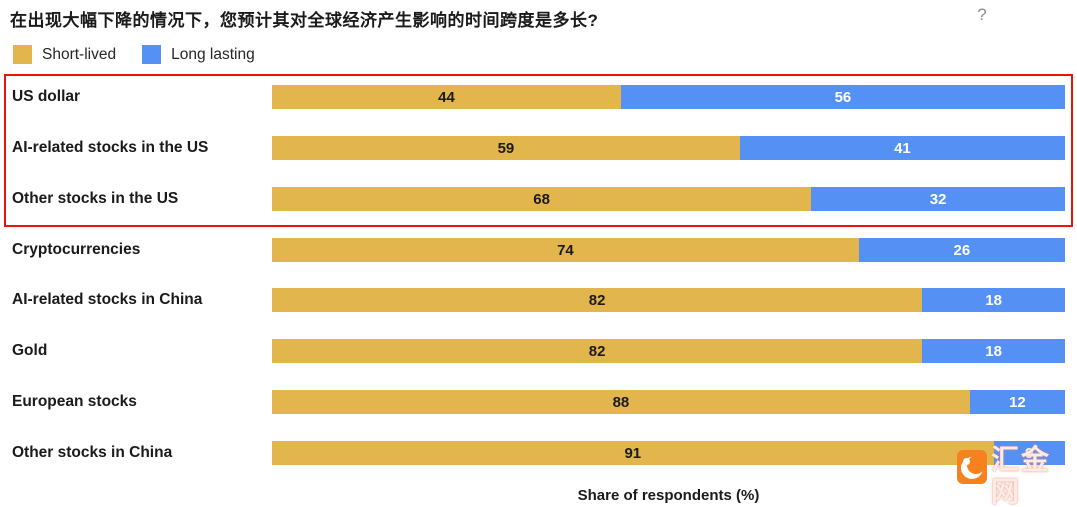 Image resolution: width=1077 pixels, height=507 pixels. I want to click on chart-row: European stocks 88 12, so click(538, 402).